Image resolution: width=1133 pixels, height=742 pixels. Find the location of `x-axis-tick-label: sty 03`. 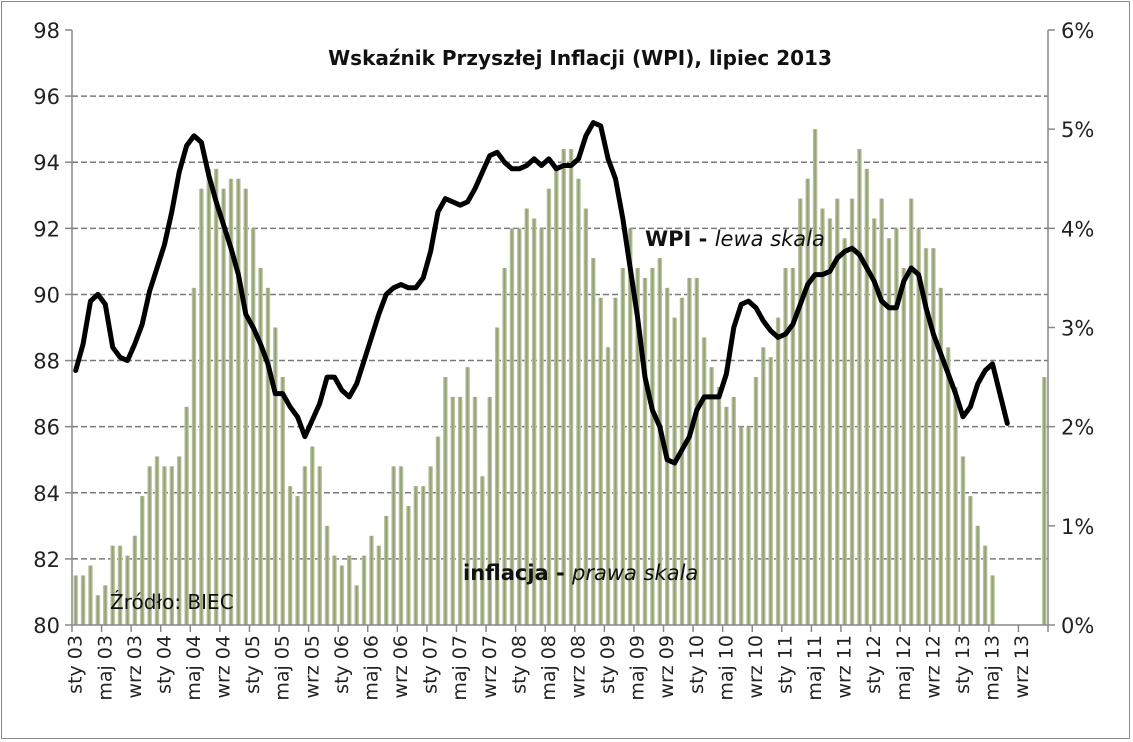

x-axis-tick-label: sty 03 is located at coordinates (76, 664).